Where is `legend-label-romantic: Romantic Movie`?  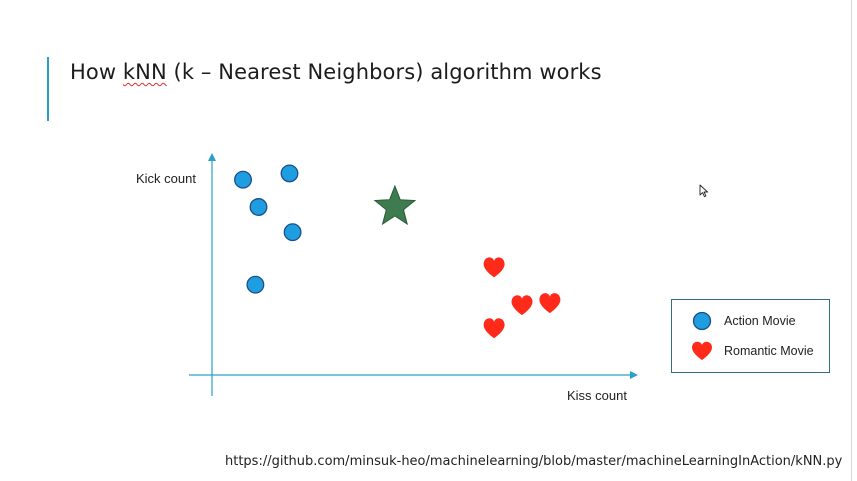
legend-label-romantic: Romantic Movie is located at coordinates (769, 351).